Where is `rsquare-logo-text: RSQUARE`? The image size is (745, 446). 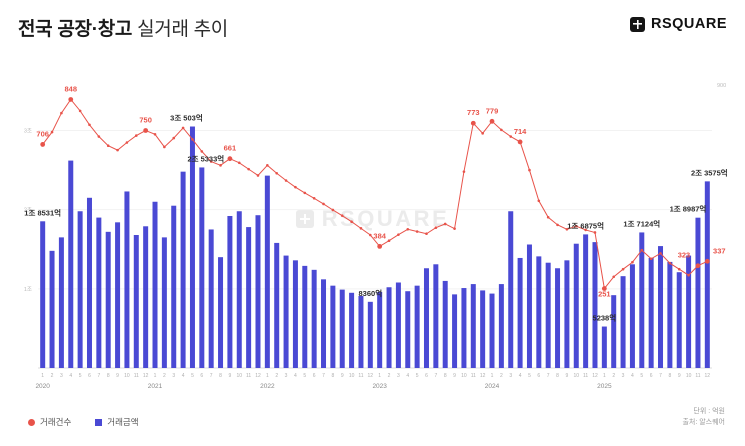
rsquare-logo-text: RSQUARE is located at coordinates (688, 24).